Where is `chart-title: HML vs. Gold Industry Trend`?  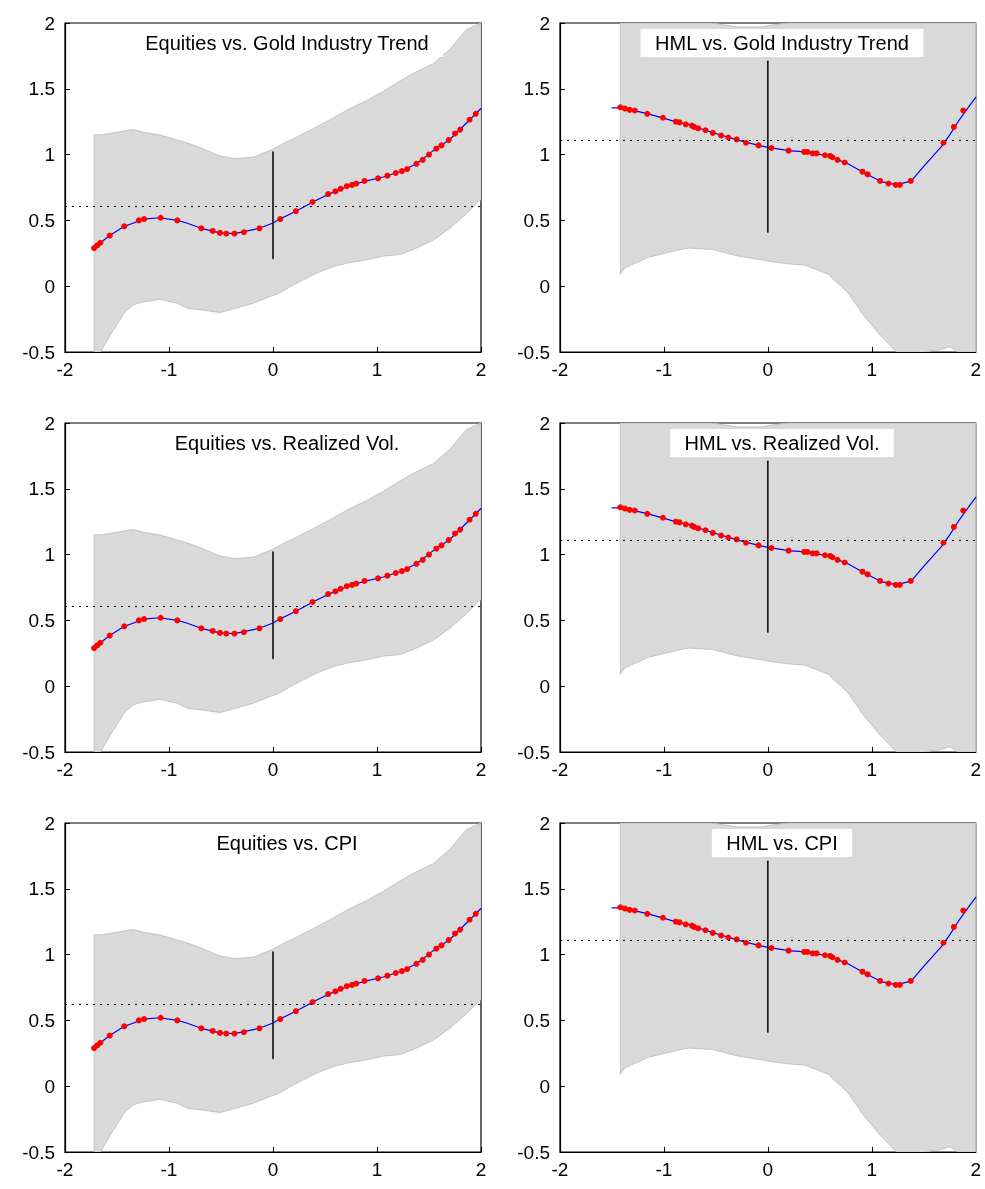
chart-title: HML vs. Gold Industry Trend is located at coordinates (782, 43).